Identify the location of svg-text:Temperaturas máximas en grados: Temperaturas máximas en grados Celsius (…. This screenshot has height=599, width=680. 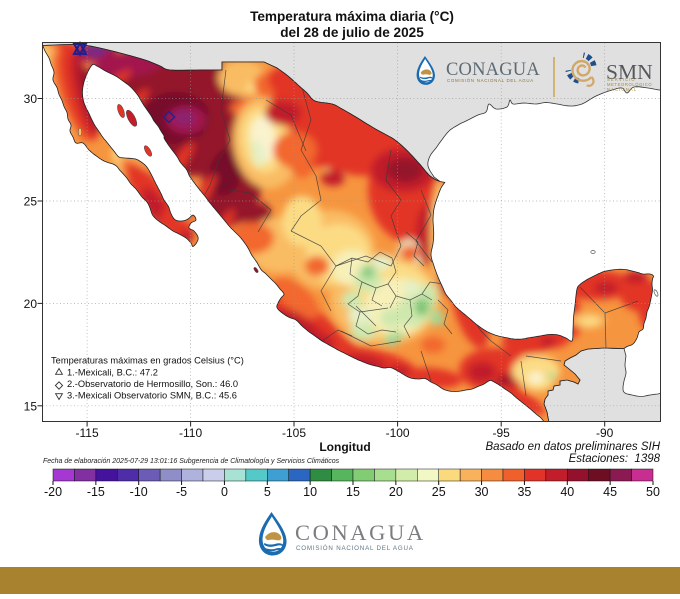
(147, 361).